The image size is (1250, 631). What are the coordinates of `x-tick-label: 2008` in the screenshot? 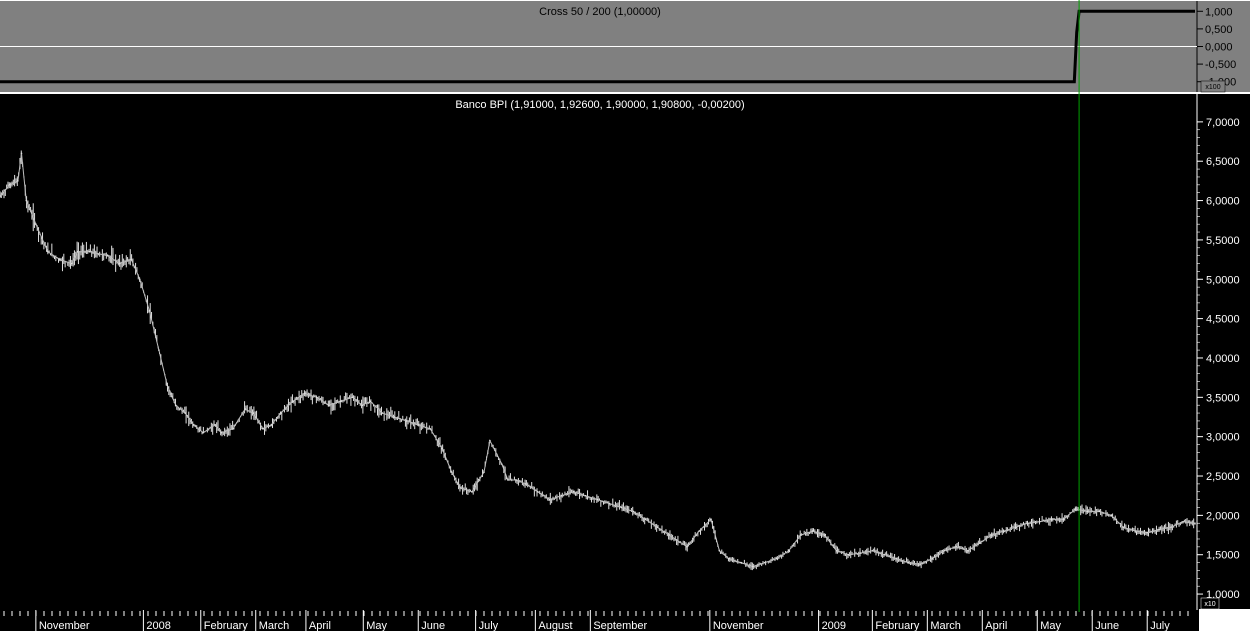 It's located at (158, 625).